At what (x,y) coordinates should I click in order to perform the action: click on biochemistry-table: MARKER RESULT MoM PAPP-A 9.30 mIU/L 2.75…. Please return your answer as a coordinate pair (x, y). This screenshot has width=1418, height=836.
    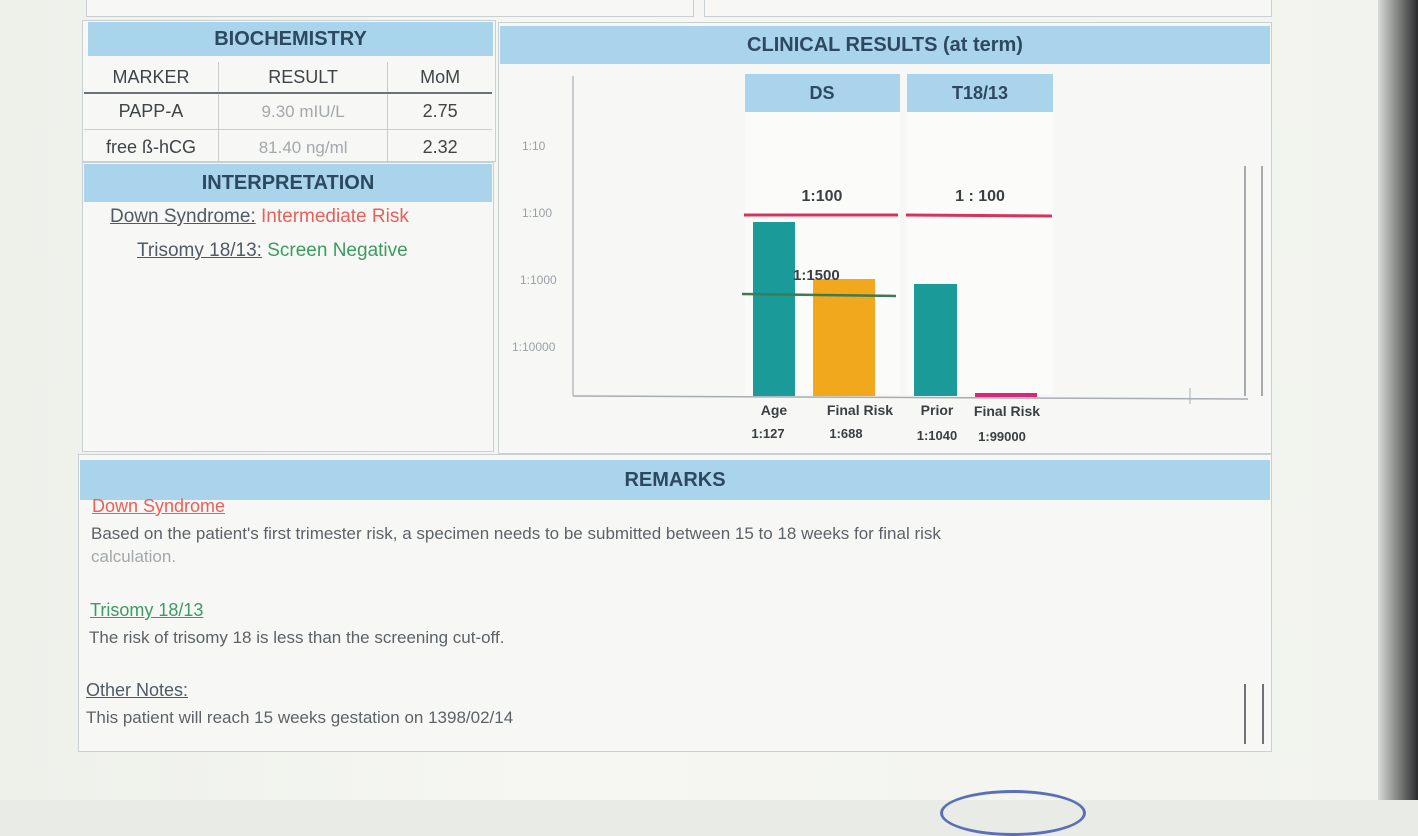
    Looking at the image, I should click on (288, 113).